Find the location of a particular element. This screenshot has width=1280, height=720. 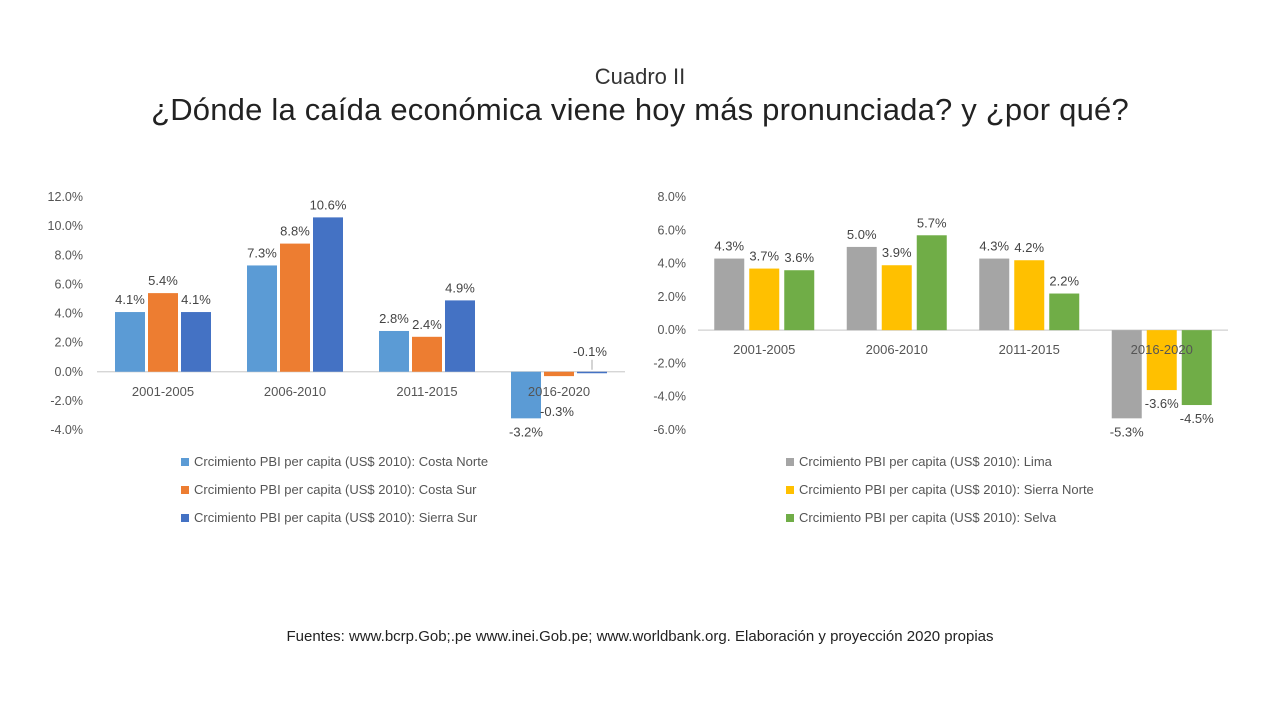

data-label: 3.6% is located at coordinates (799, 257).